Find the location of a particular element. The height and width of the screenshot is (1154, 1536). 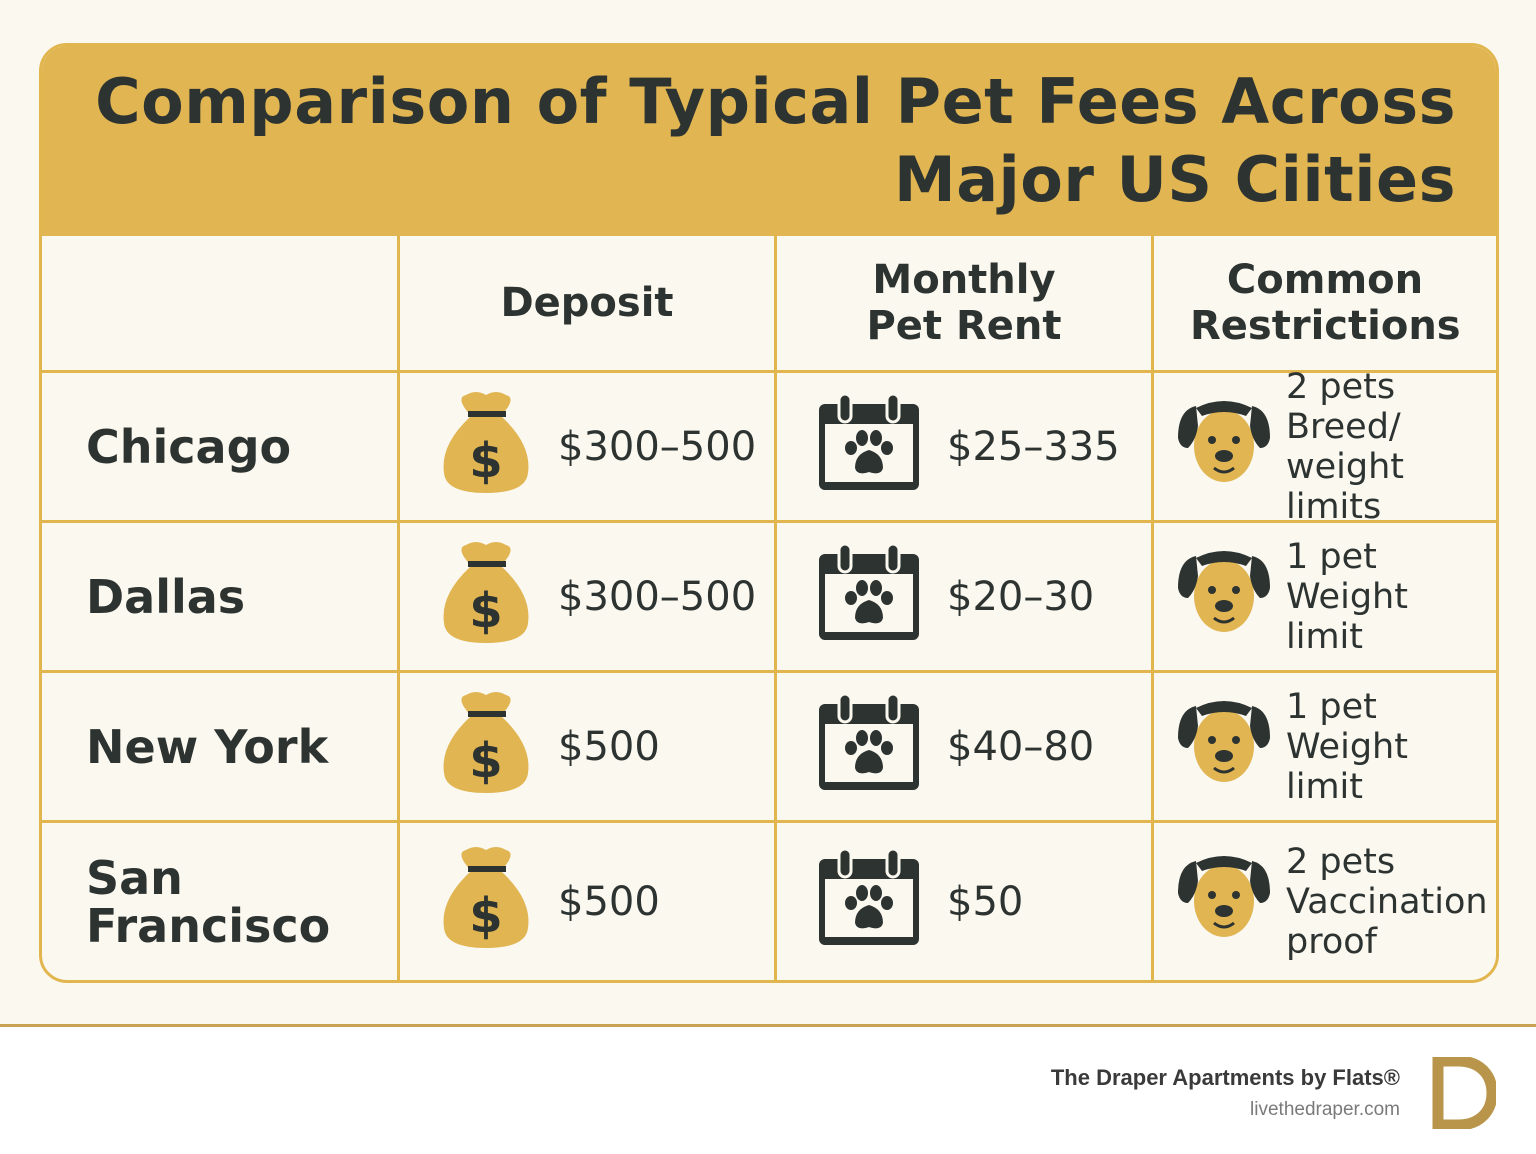

city-cell: New York is located at coordinates (221, 748).